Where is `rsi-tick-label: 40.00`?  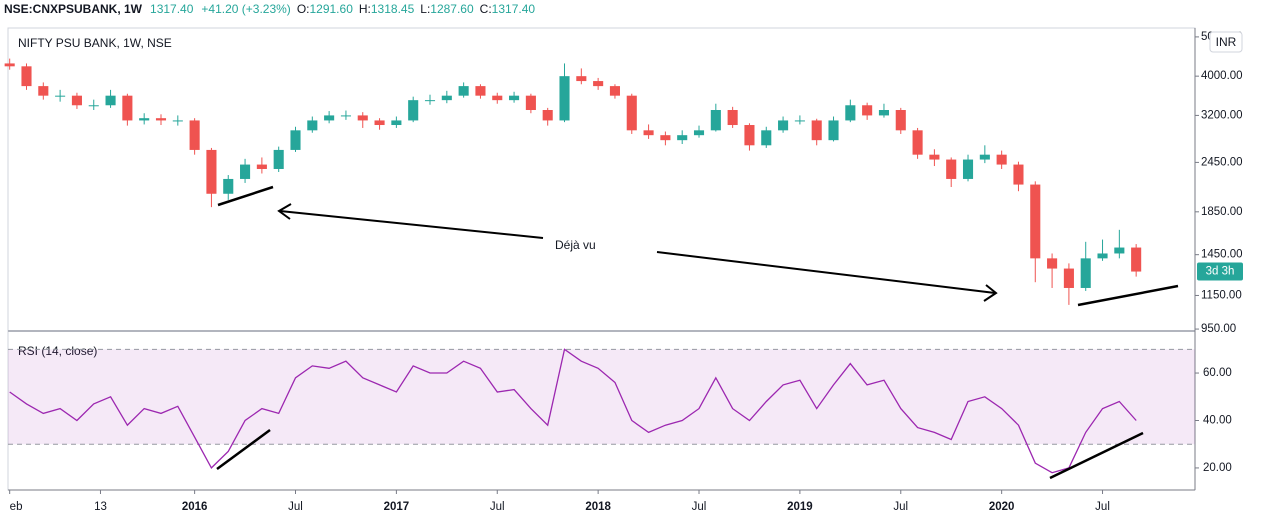 rsi-tick-label: 40.00 is located at coordinates (1217, 421).